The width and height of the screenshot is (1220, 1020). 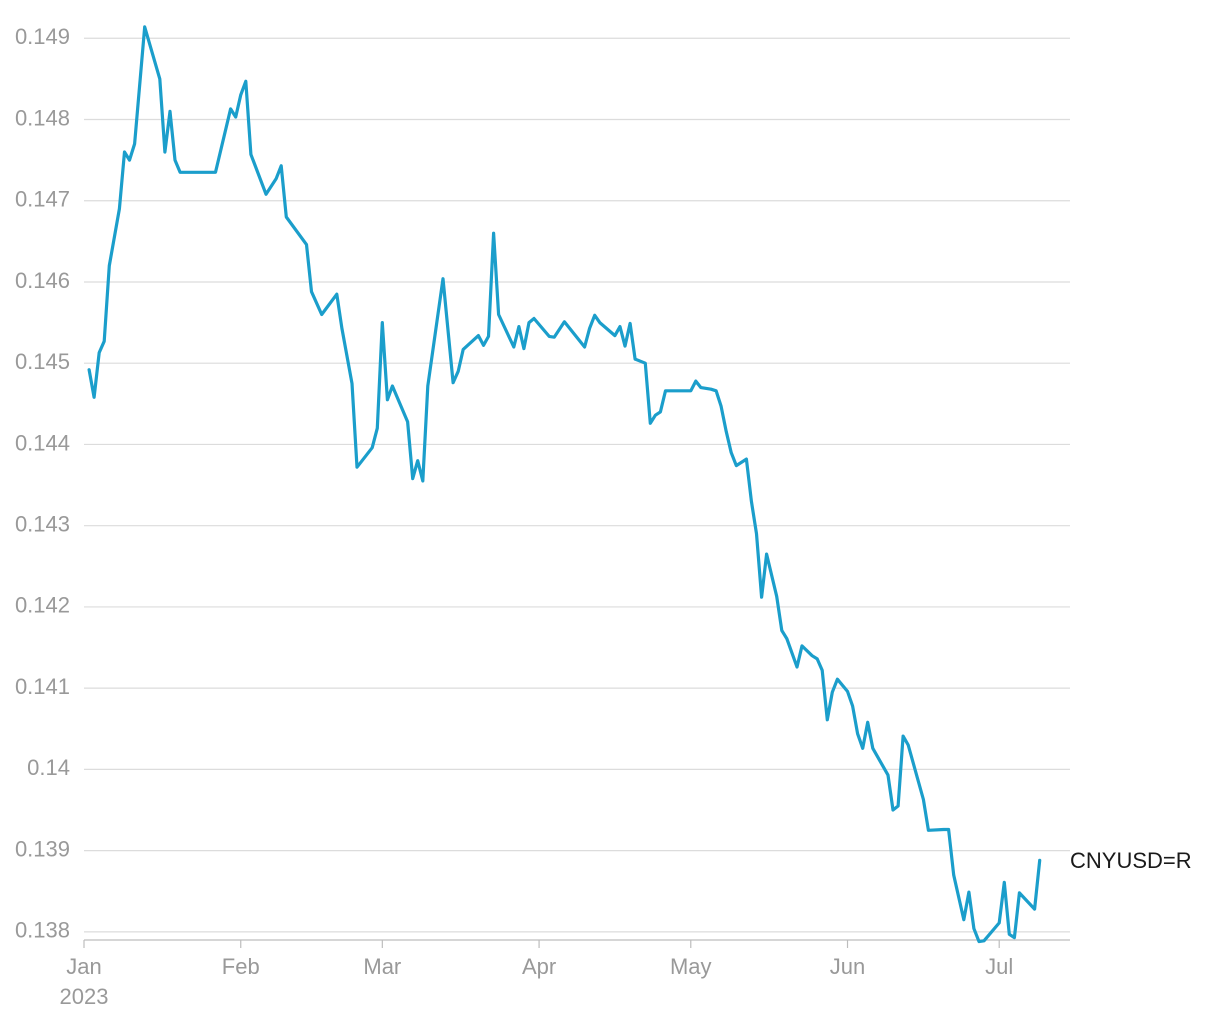 I want to click on x-tick-label: Apr, so click(x=539, y=966).